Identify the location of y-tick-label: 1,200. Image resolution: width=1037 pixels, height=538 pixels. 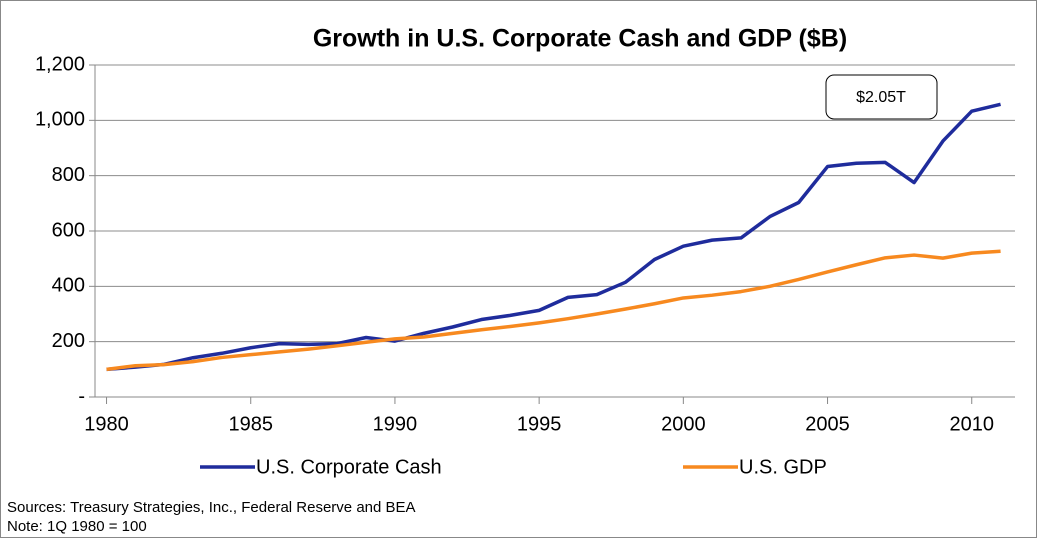
(60, 64).